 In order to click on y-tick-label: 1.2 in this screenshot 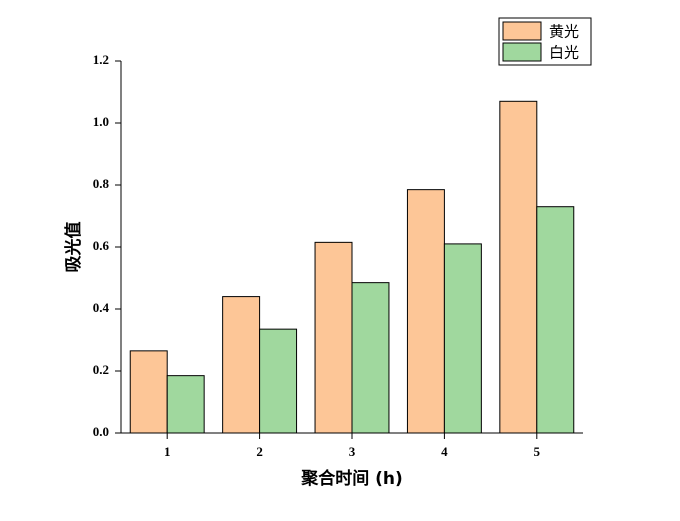, I will do `click(101, 59)`.